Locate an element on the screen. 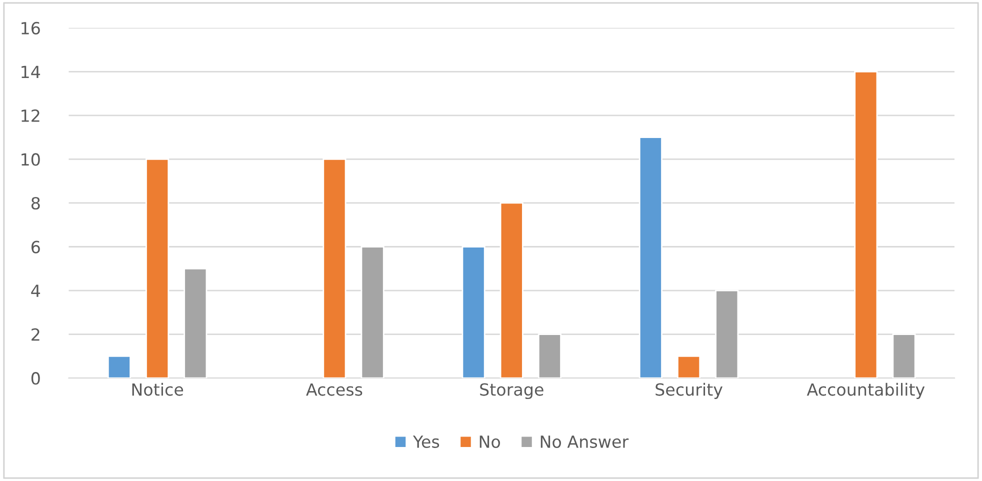 The image size is (982, 481). y-tick-label: 0 is located at coordinates (35, 378).